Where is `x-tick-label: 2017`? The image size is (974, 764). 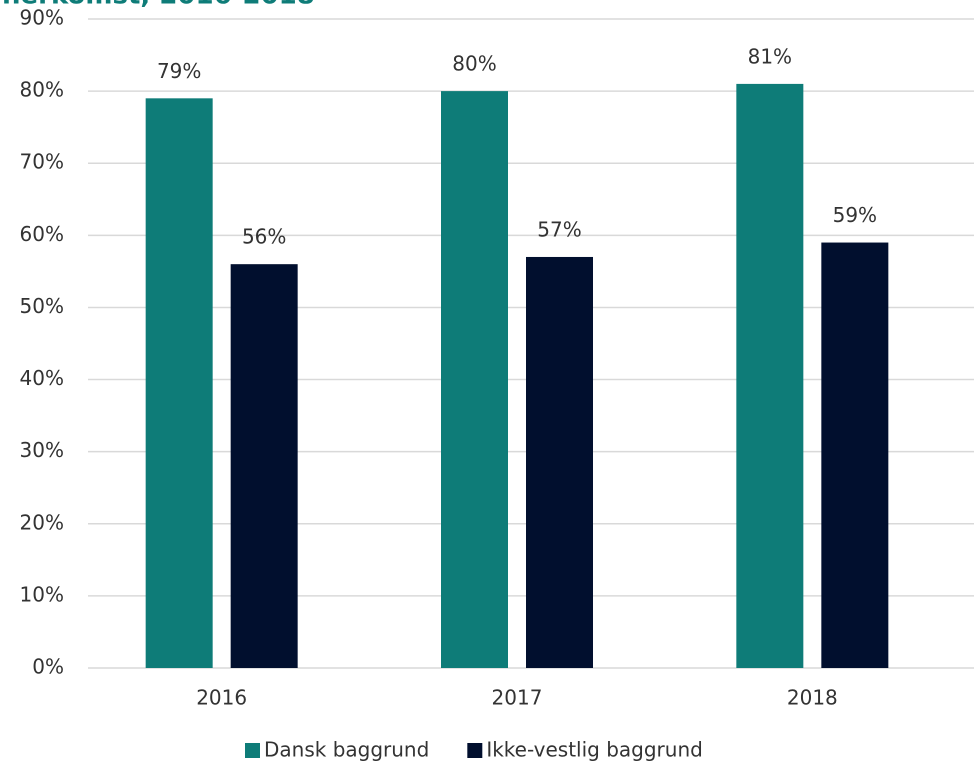 x-tick-label: 2017 is located at coordinates (517, 698).